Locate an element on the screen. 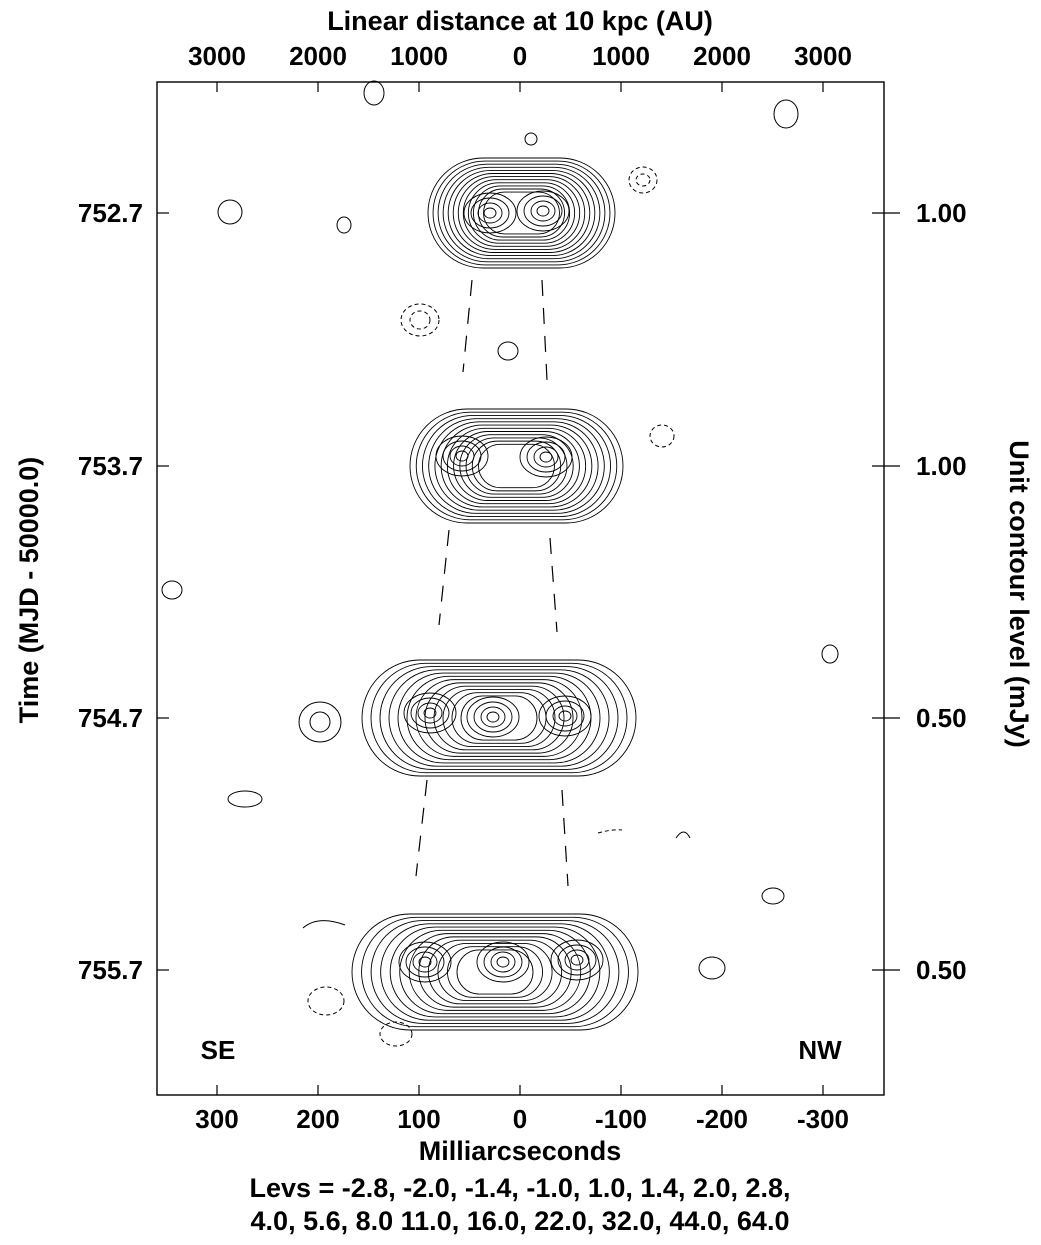  x2-tick-label: 0 is located at coordinates (520, 56).